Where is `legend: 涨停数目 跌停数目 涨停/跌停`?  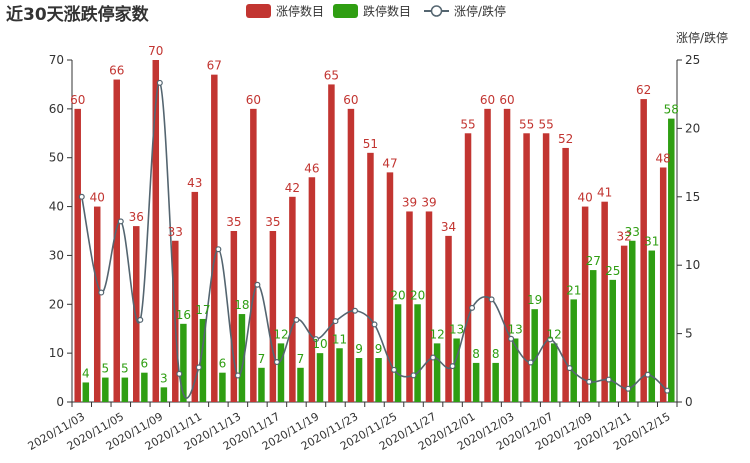
legend: 涨停数目 跌停数目 涨停/跌停 is located at coordinates (376, 11).